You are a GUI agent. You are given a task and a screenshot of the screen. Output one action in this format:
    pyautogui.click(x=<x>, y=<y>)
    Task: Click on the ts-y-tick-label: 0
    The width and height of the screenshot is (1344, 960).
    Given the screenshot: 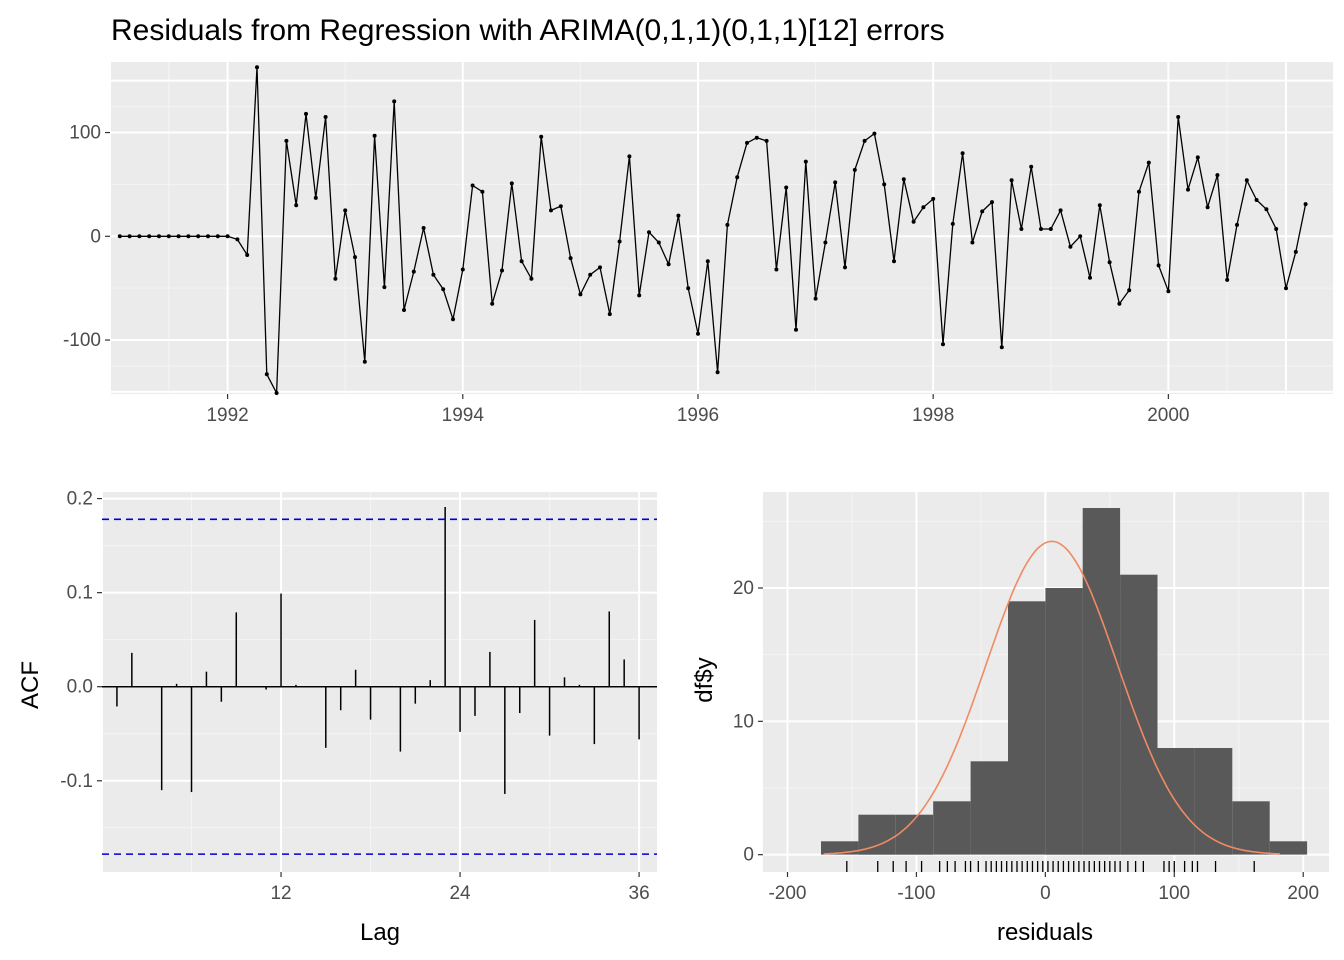 What is the action you would take?
    pyautogui.click(x=95, y=236)
    